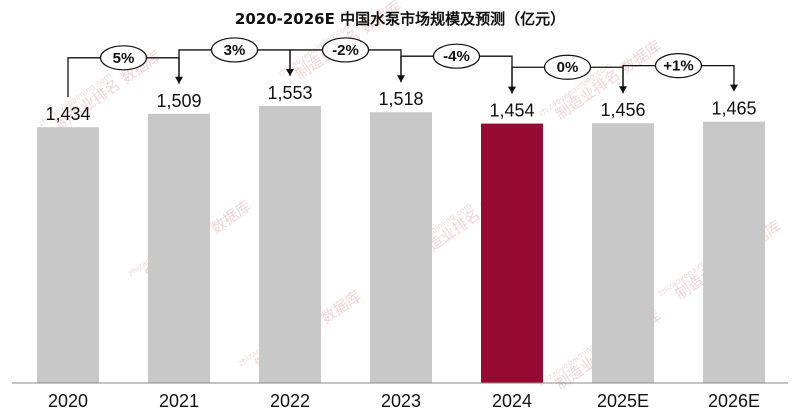 The width and height of the screenshot is (800, 415). I want to click on value-label-2021: 1,509, so click(178, 101).